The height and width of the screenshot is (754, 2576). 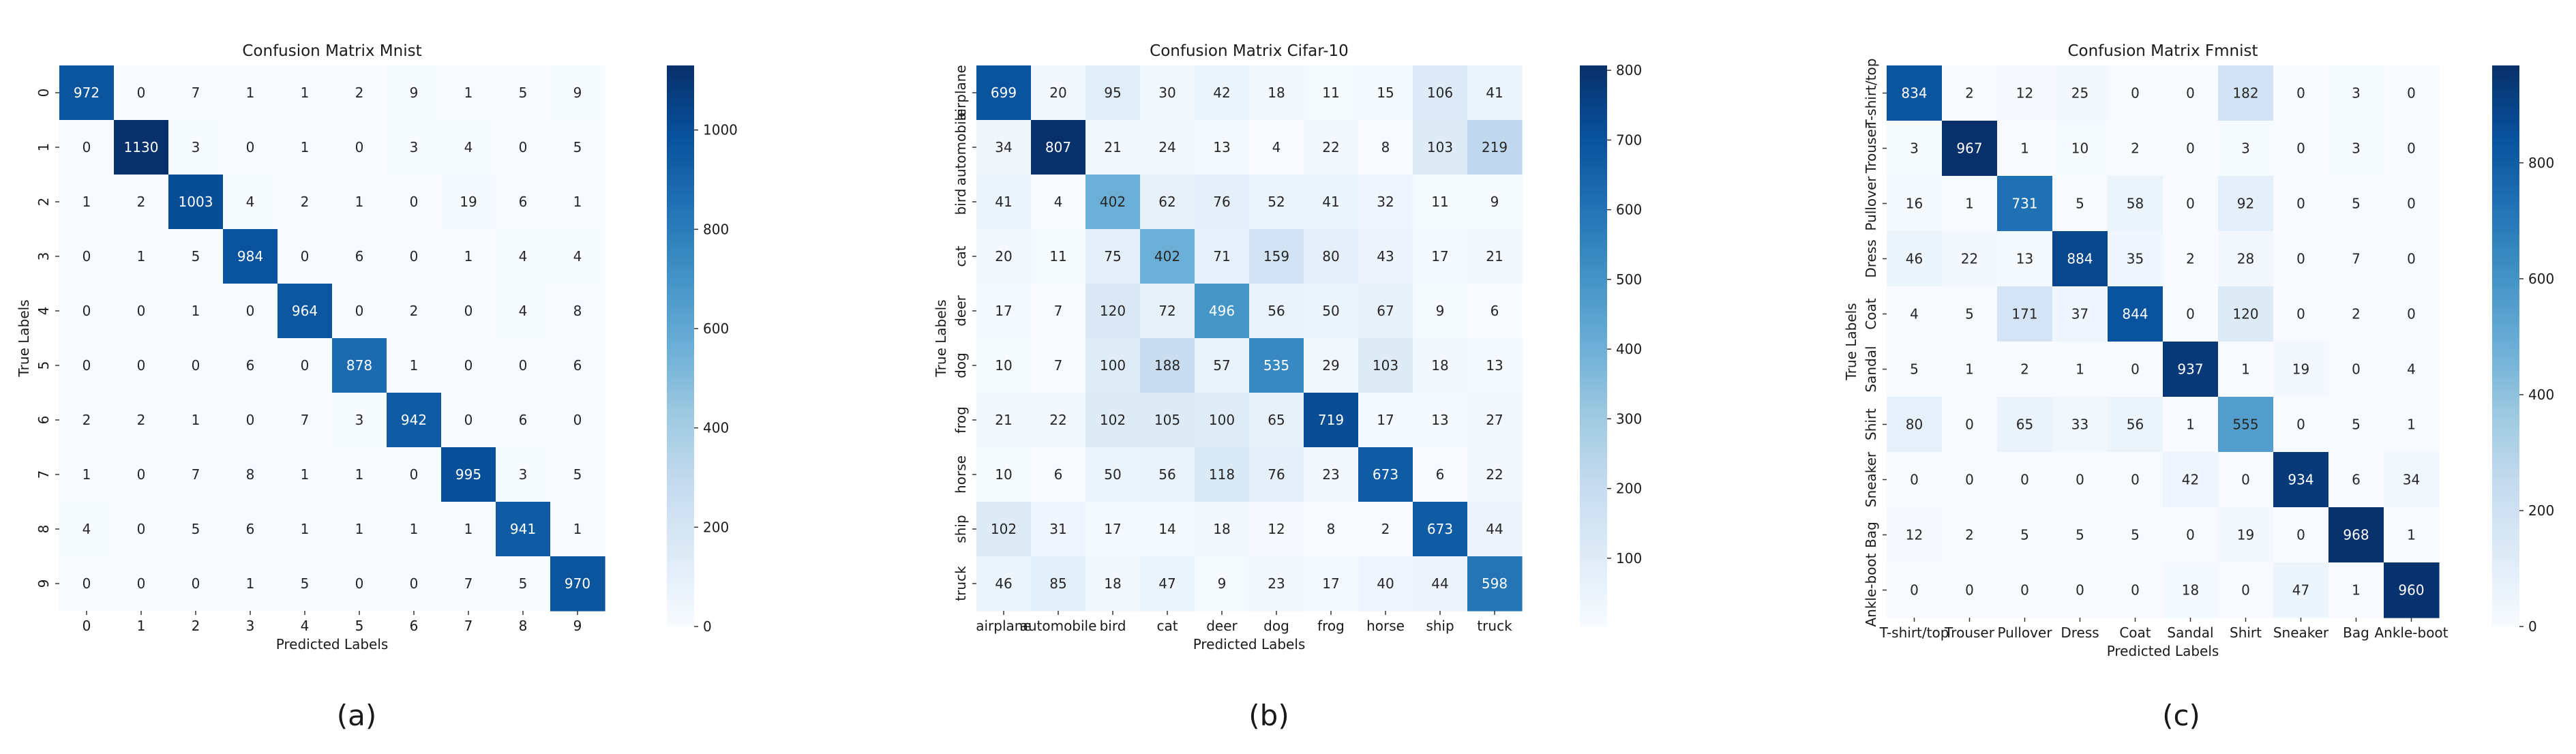 I want to click on cell-value: 80, so click(x=1914, y=425).